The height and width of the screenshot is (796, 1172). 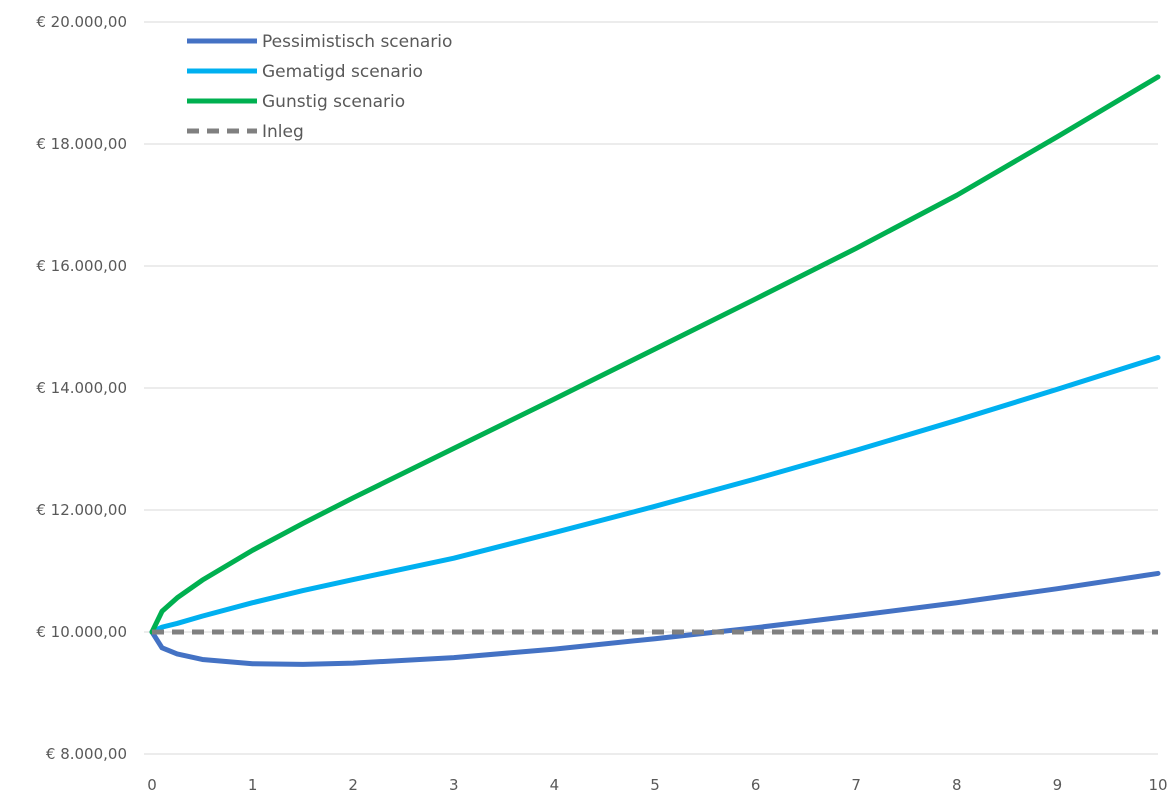 What do you see at coordinates (756, 785) in the screenshot?
I see `x-tick-label: 6` at bounding box center [756, 785].